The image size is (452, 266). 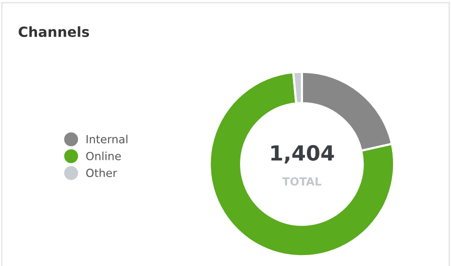 I want to click on text: 1,404, so click(x=302, y=154).